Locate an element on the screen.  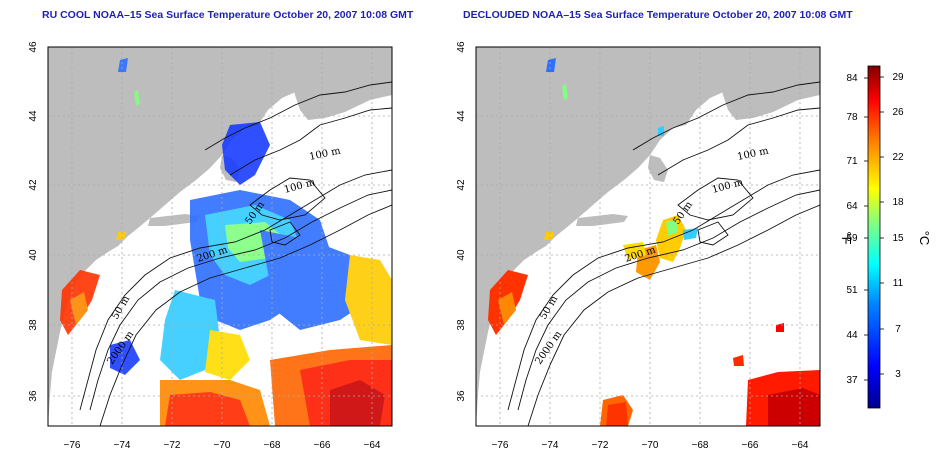
celsius-label: °C is located at coordinates (924, 238).